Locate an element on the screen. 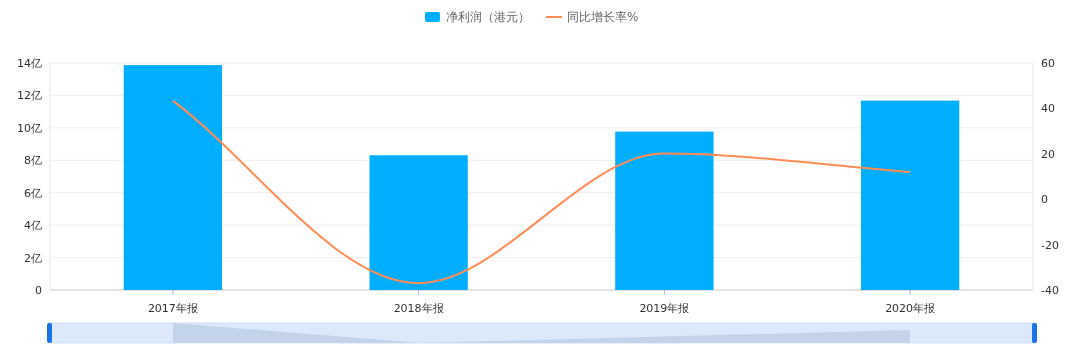 The height and width of the screenshot is (362, 1080). y2-tick-label: -40 is located at coordinates (1050, 290).